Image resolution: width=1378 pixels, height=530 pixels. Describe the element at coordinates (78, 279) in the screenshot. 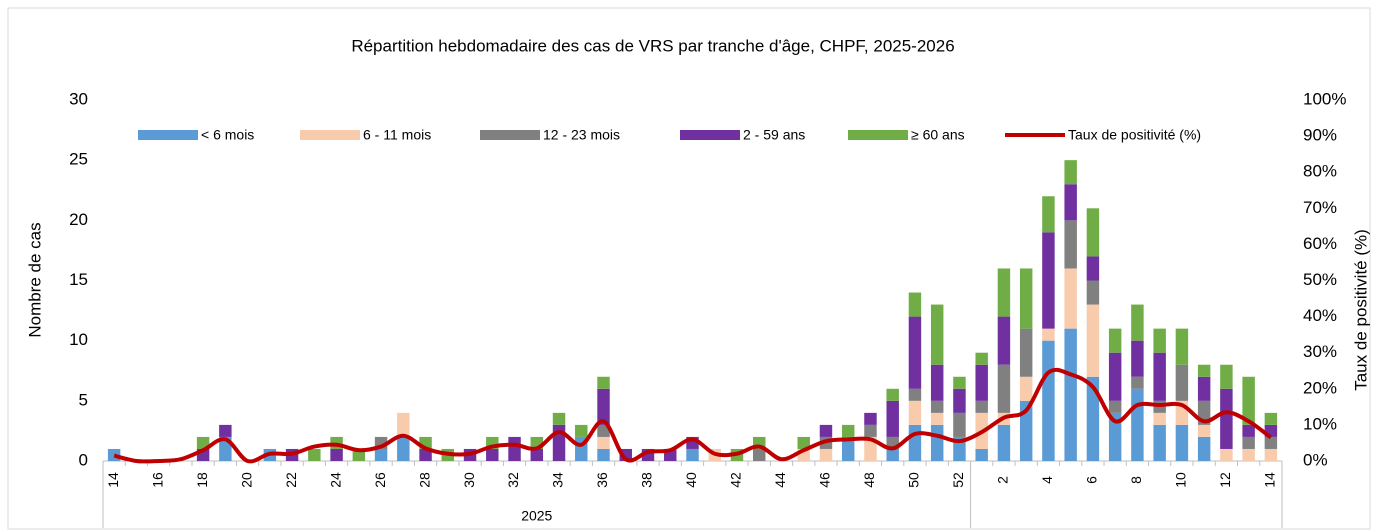

I see `y-tick-label: 15` at that location.